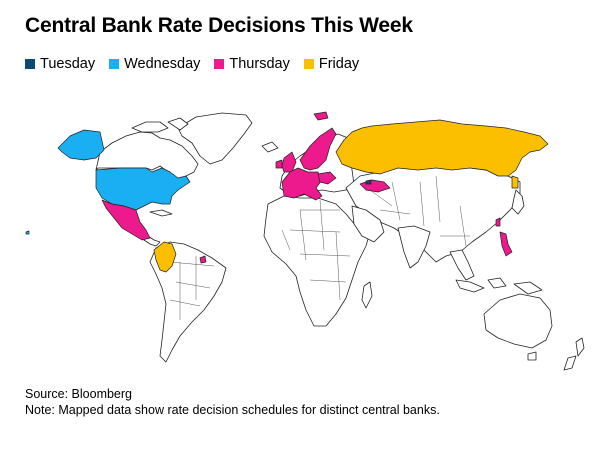  What do you see at coordinates (161, 213) in the screenshot?
I see `cuba` at bounding box center [161, 213].